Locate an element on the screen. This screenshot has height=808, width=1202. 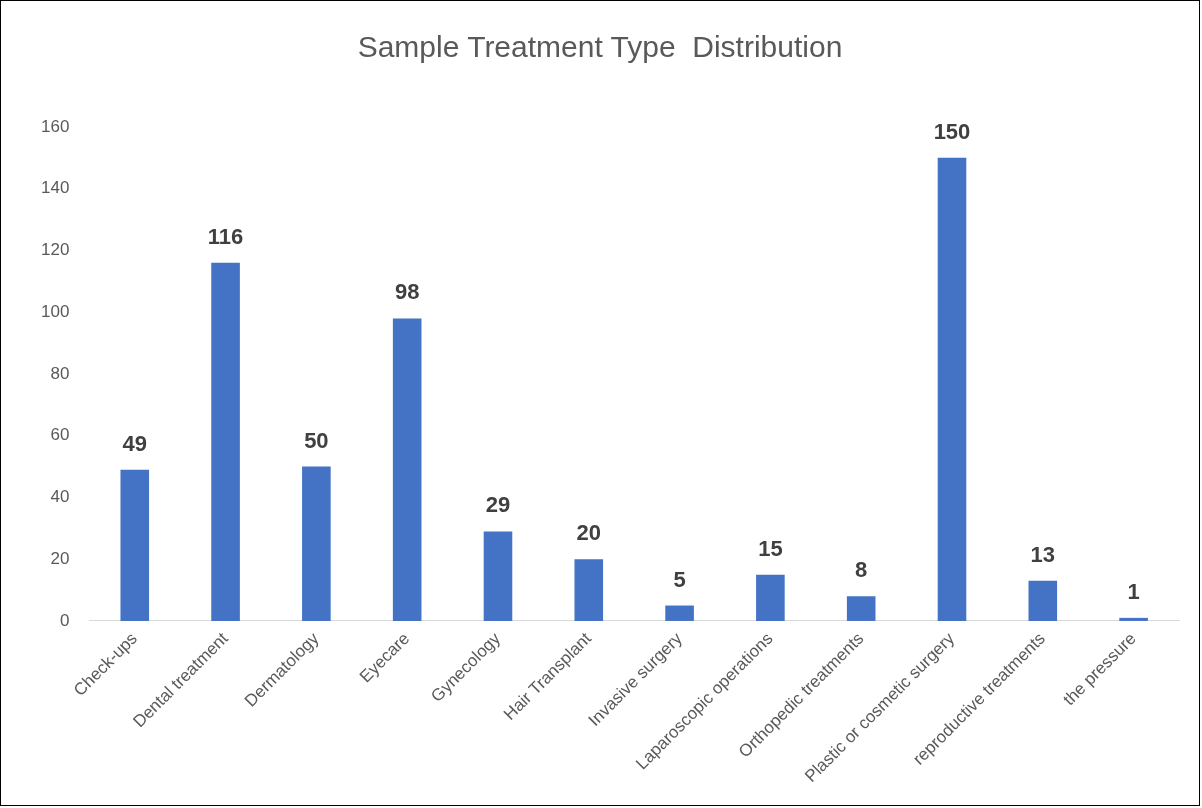
y-tick-label: 120 is located at coordinates (55, 250).